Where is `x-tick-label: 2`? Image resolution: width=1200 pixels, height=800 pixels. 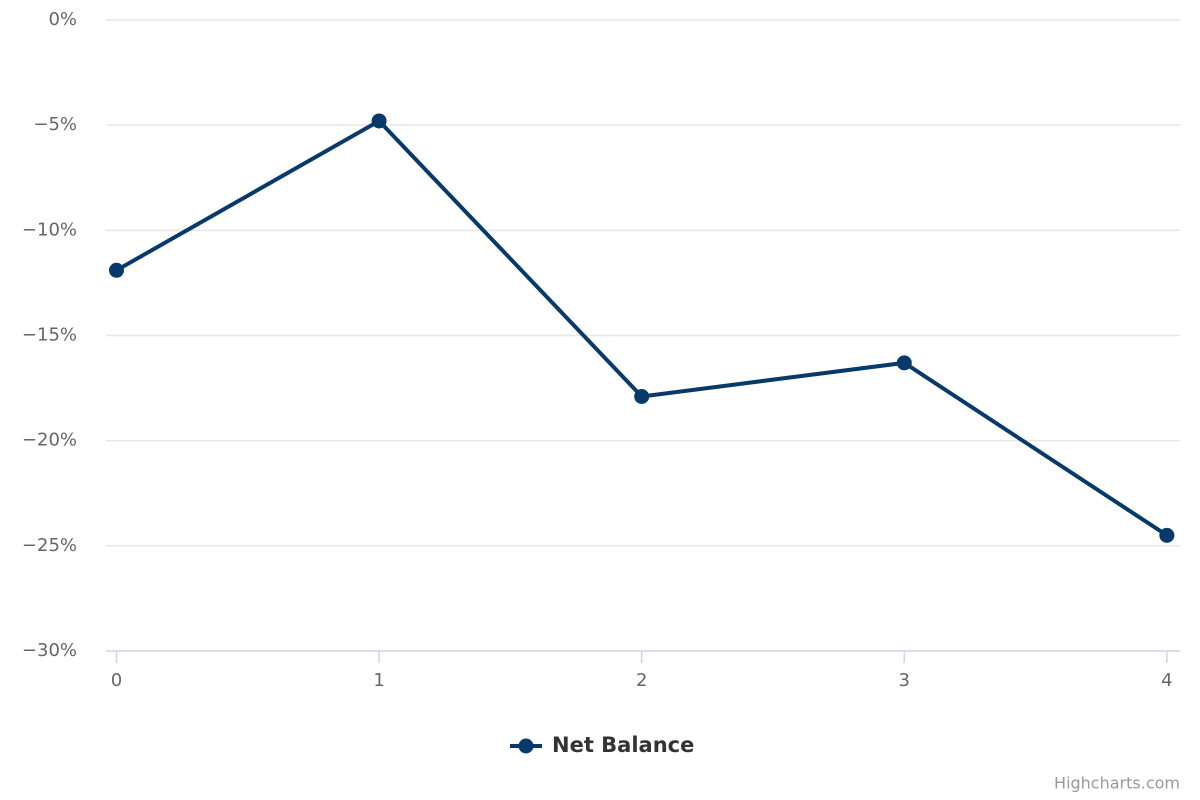 x-tick-label: 2 is located at coordinates (641, 680).